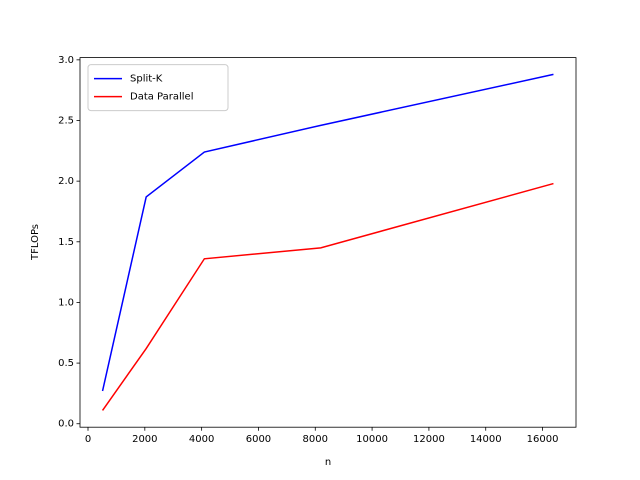  What do you see at coordinates (66, 120) in the screenshot?
I see `y-tick-label: 2.5` at bounding box center [66, 120].